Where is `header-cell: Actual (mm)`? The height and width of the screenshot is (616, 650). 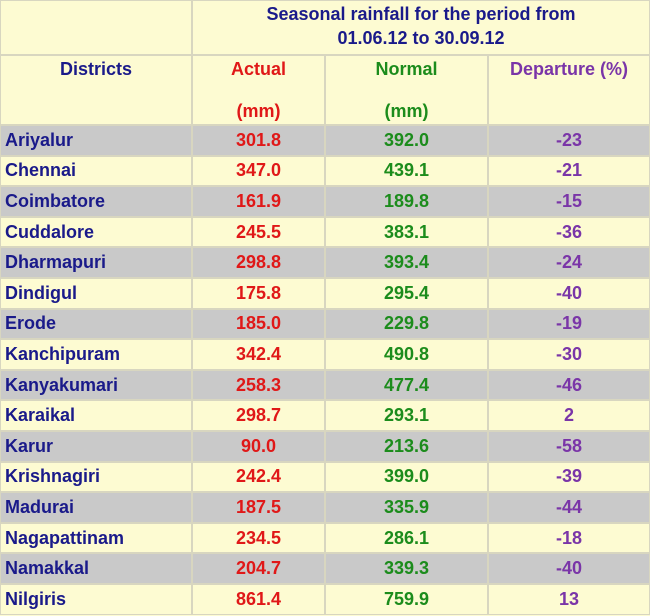 header-cell: Actual (mm) is located at coordinates (258, 90).